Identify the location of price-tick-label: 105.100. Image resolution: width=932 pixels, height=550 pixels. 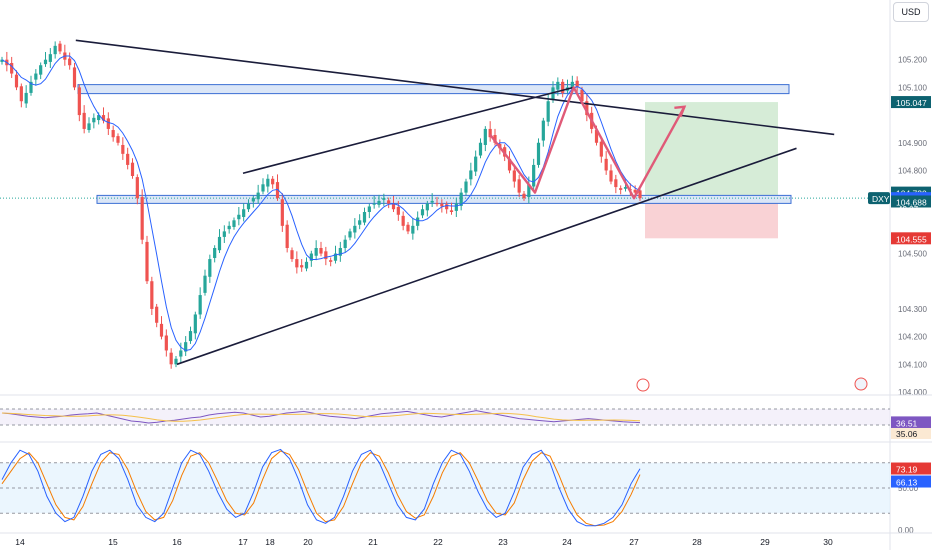
(912, 87).